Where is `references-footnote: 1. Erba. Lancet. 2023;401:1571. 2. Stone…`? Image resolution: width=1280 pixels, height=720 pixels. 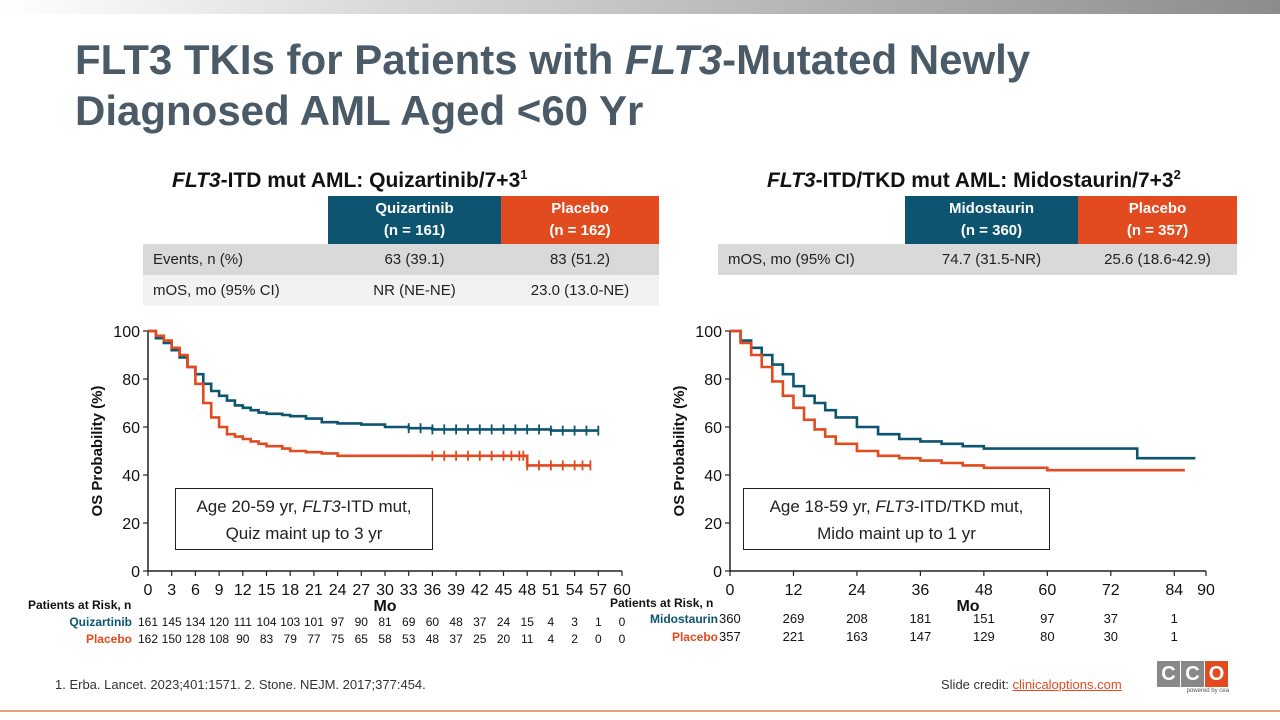
references-footnote: 1. Erba. Lancet. 2023;401:1571. 2. Stone… is located at coordinates (240, 684).